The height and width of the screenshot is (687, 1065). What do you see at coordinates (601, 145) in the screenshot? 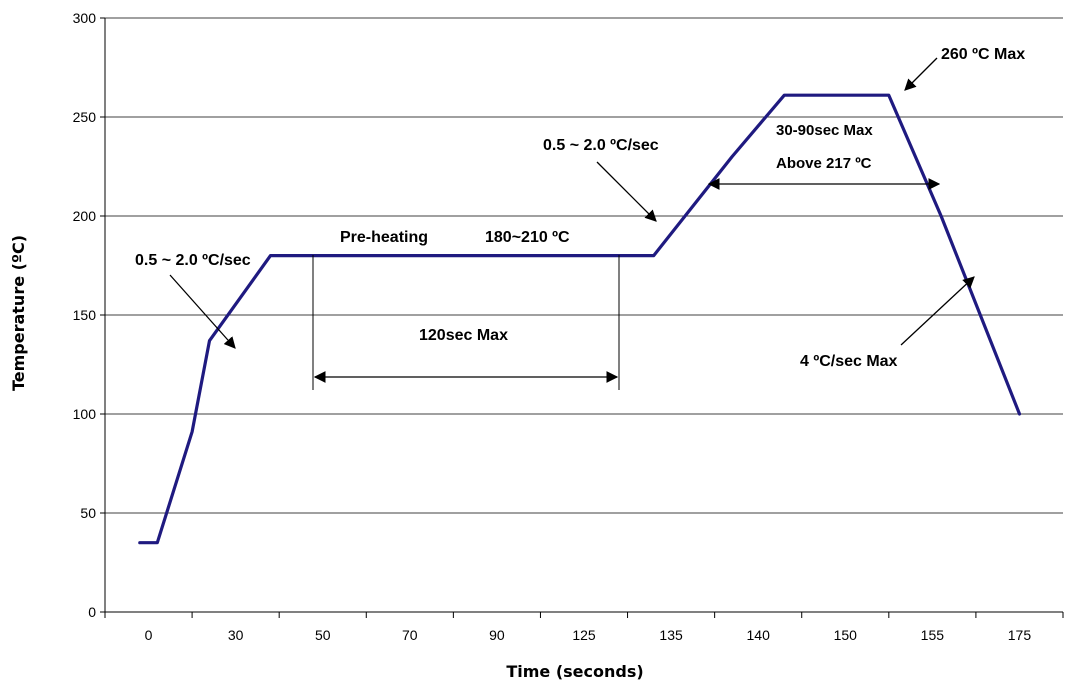
I see `ramp2-label: 0.5 ~ 2.0 ºC/sec` at bounding box center [601, 145].